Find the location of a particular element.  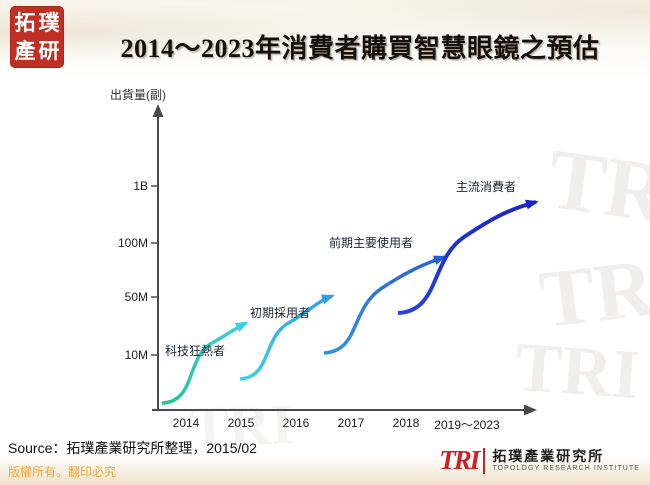

seal-char: 璞 is located at coordinates (49, 22).